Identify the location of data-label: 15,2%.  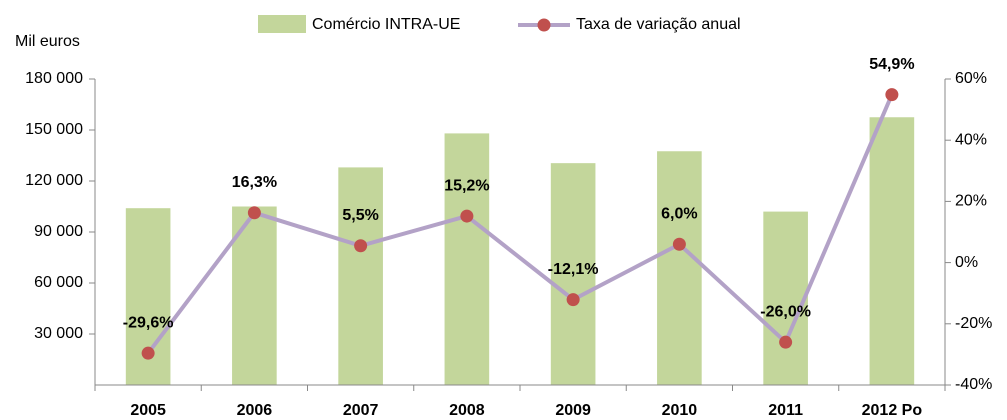
(466, 185).